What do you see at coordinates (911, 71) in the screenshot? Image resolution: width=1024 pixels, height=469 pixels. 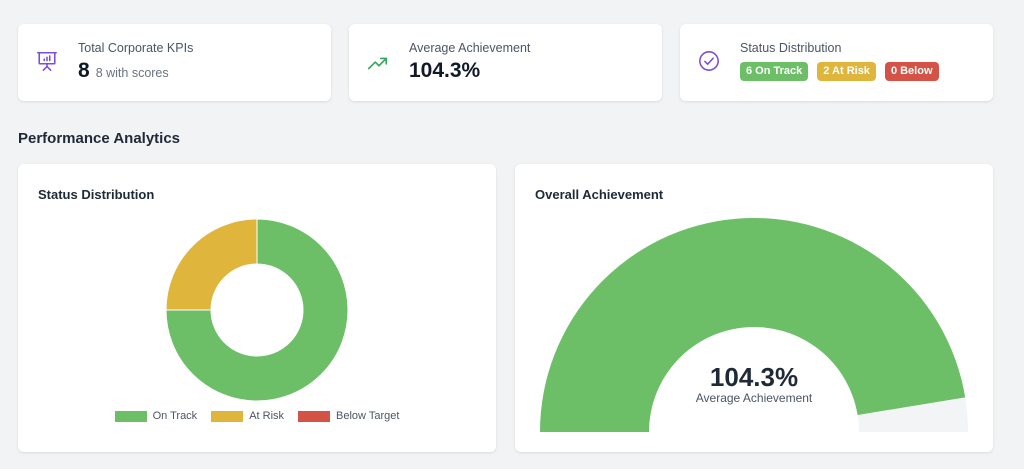 I see `status-badge-below: 0 Below` at bounding box center [911, 71].